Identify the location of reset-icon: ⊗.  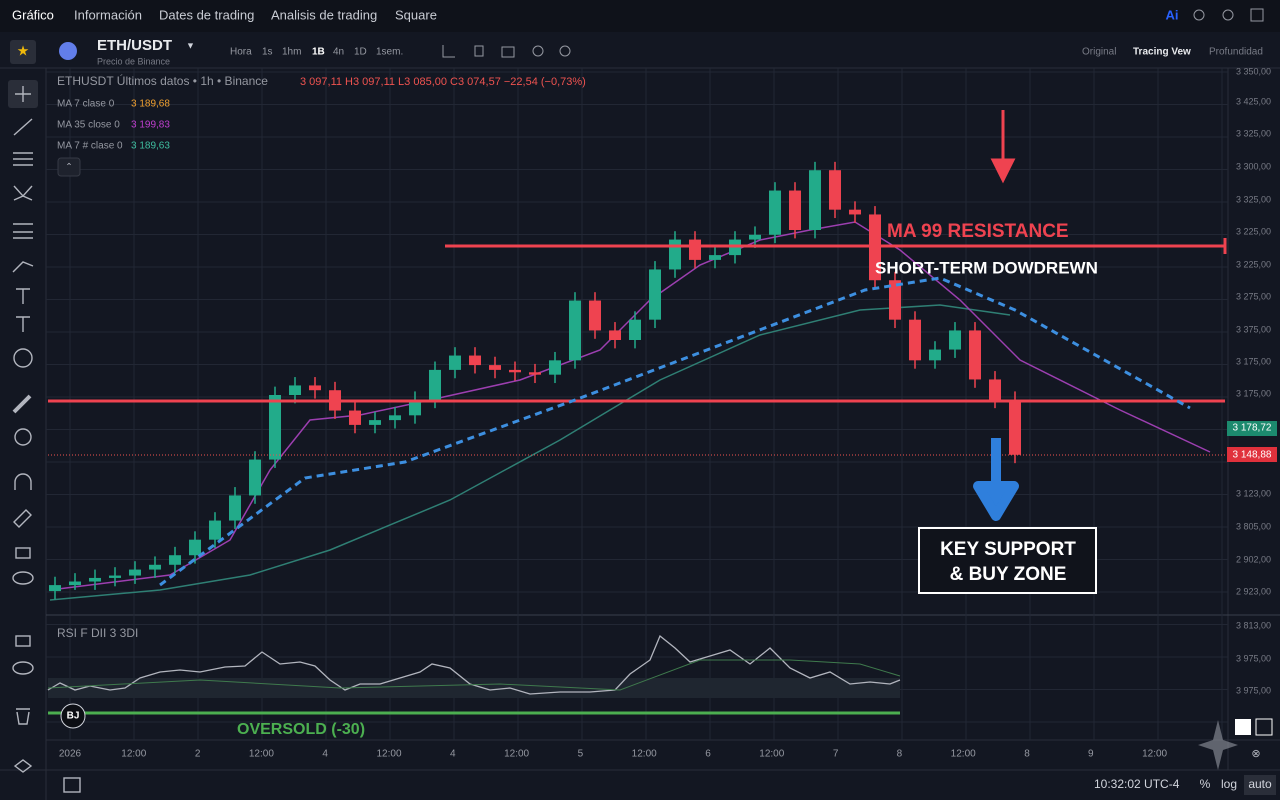
(1255, 754).